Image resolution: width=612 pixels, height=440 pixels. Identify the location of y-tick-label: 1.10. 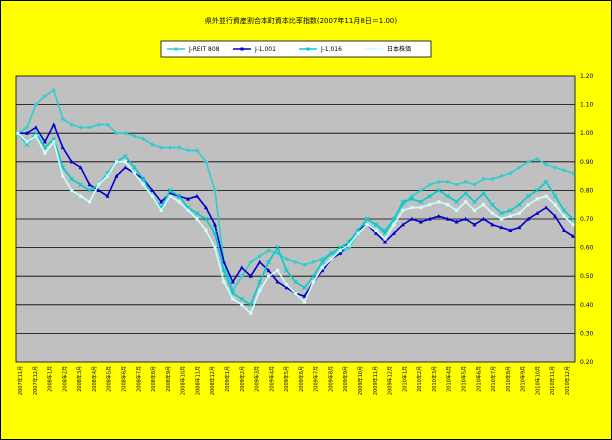
(587, 105).